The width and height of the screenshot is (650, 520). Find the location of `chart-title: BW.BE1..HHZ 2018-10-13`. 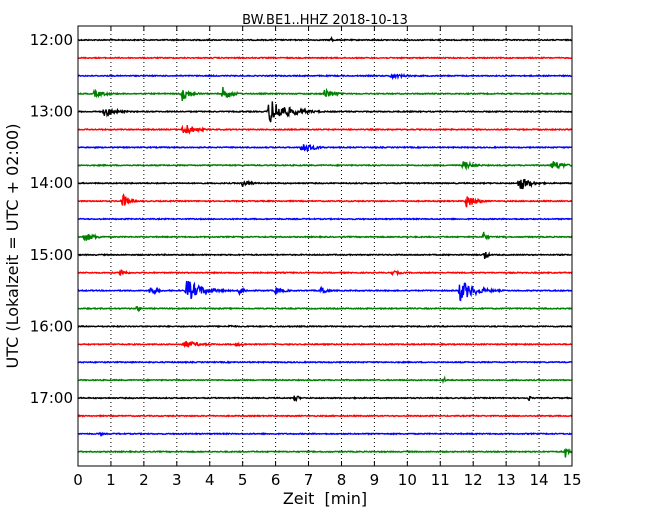

chart-title: BW.BE1..HHZ 2018-10-13 is located at coordinates (325, 20).